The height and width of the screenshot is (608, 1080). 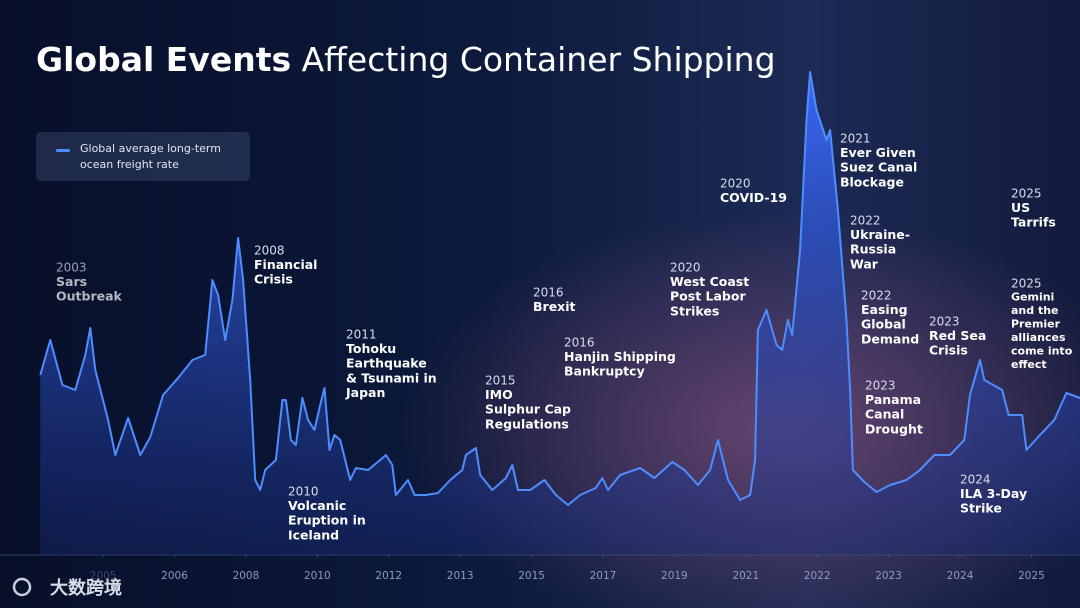 What do you see at coordinates (864, 263) in the screenshot?
I see `annotation-label: War` at bounding box center [864, 263].